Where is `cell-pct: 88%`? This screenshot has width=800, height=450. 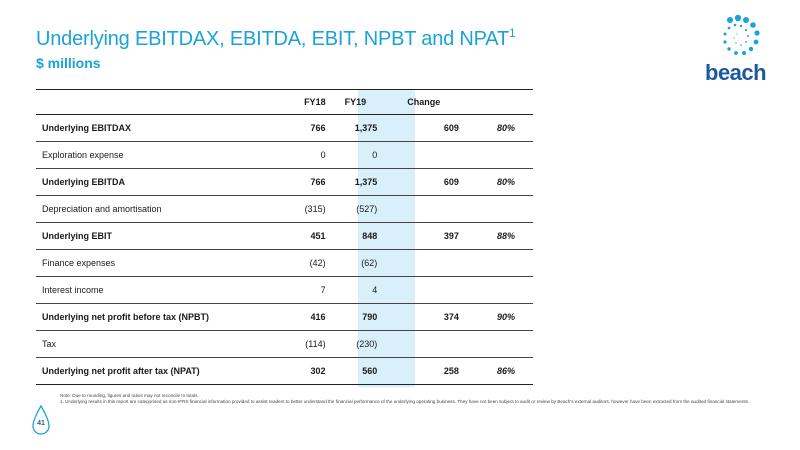 cell-pct: 88% is located at coordinates (505, 236).